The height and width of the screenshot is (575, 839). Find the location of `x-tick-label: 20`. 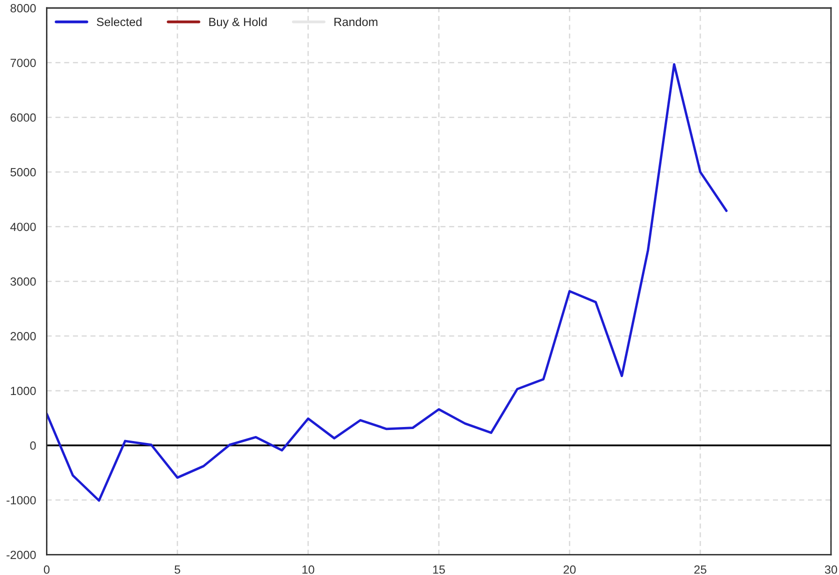

x-tick-label: 20 is located at coordinates (570, 569).